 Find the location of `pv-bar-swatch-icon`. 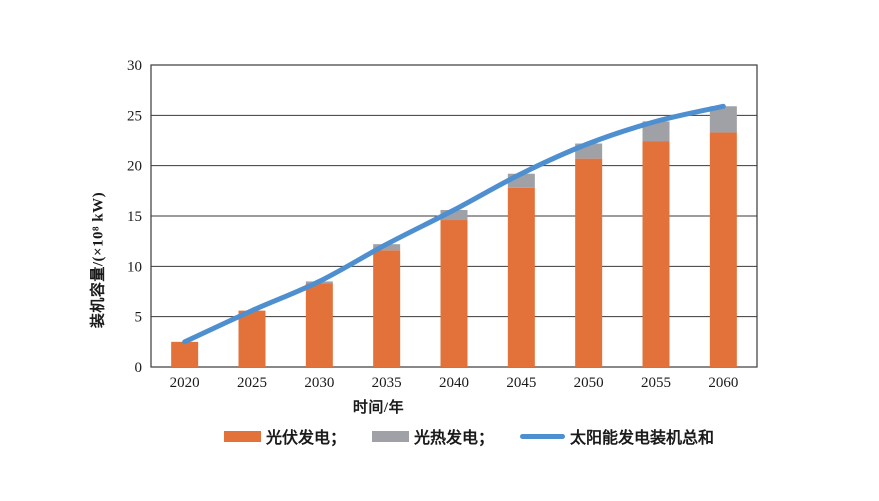

pv-bar-swatch-icon is located at coordinates (242, 436).